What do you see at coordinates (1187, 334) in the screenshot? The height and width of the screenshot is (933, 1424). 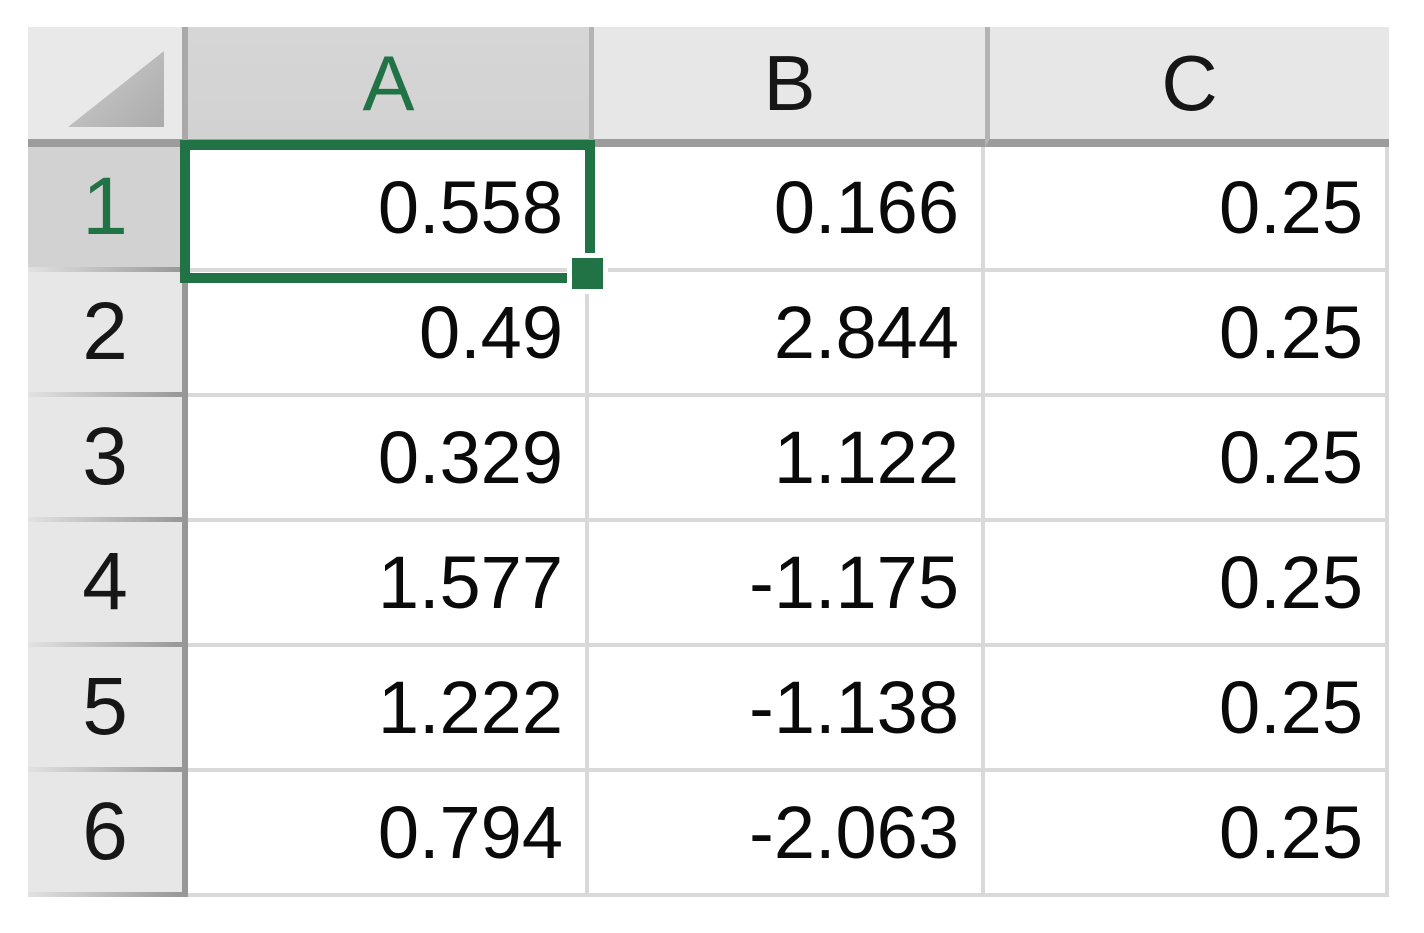 I see `cell-C2: 0.25` at bounding box center [1187, 334].